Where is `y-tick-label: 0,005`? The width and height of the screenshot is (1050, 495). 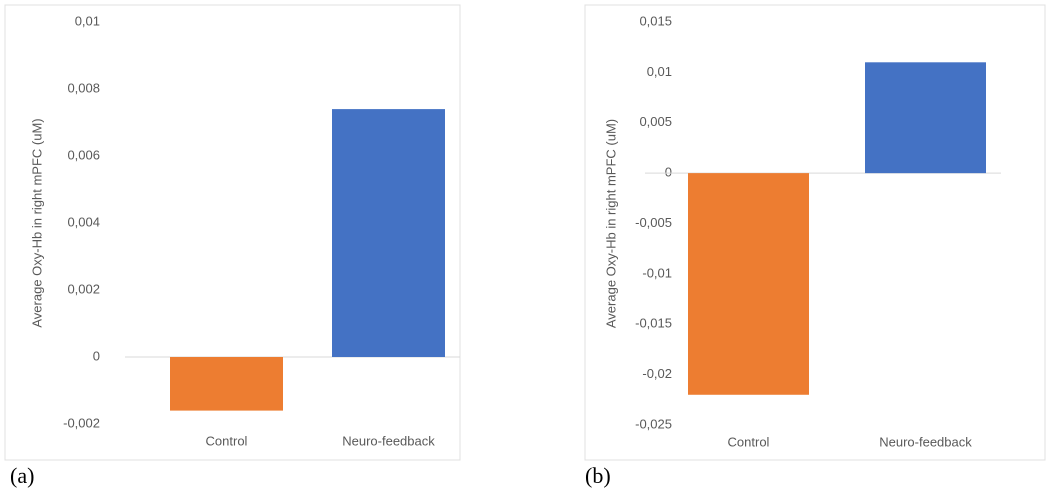
y-tick-label: 0,005 is located at coordinates (655, 121).